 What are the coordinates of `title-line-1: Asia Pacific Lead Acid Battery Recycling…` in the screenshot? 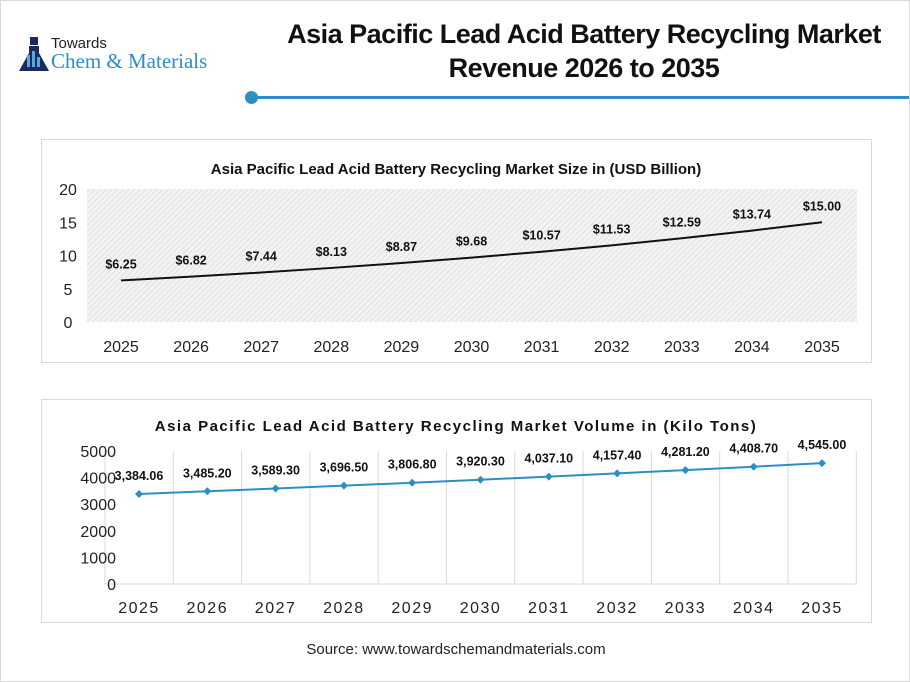 It's located at (584, 34).